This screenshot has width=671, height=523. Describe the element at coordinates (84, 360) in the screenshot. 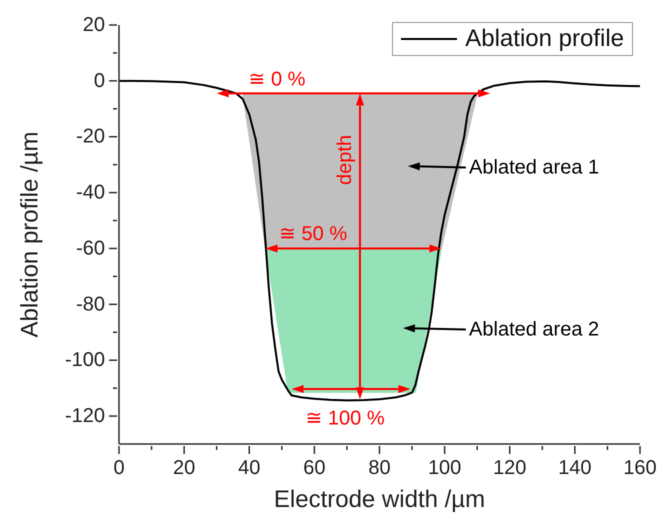

I see `y-tick-label: -100` at that location.